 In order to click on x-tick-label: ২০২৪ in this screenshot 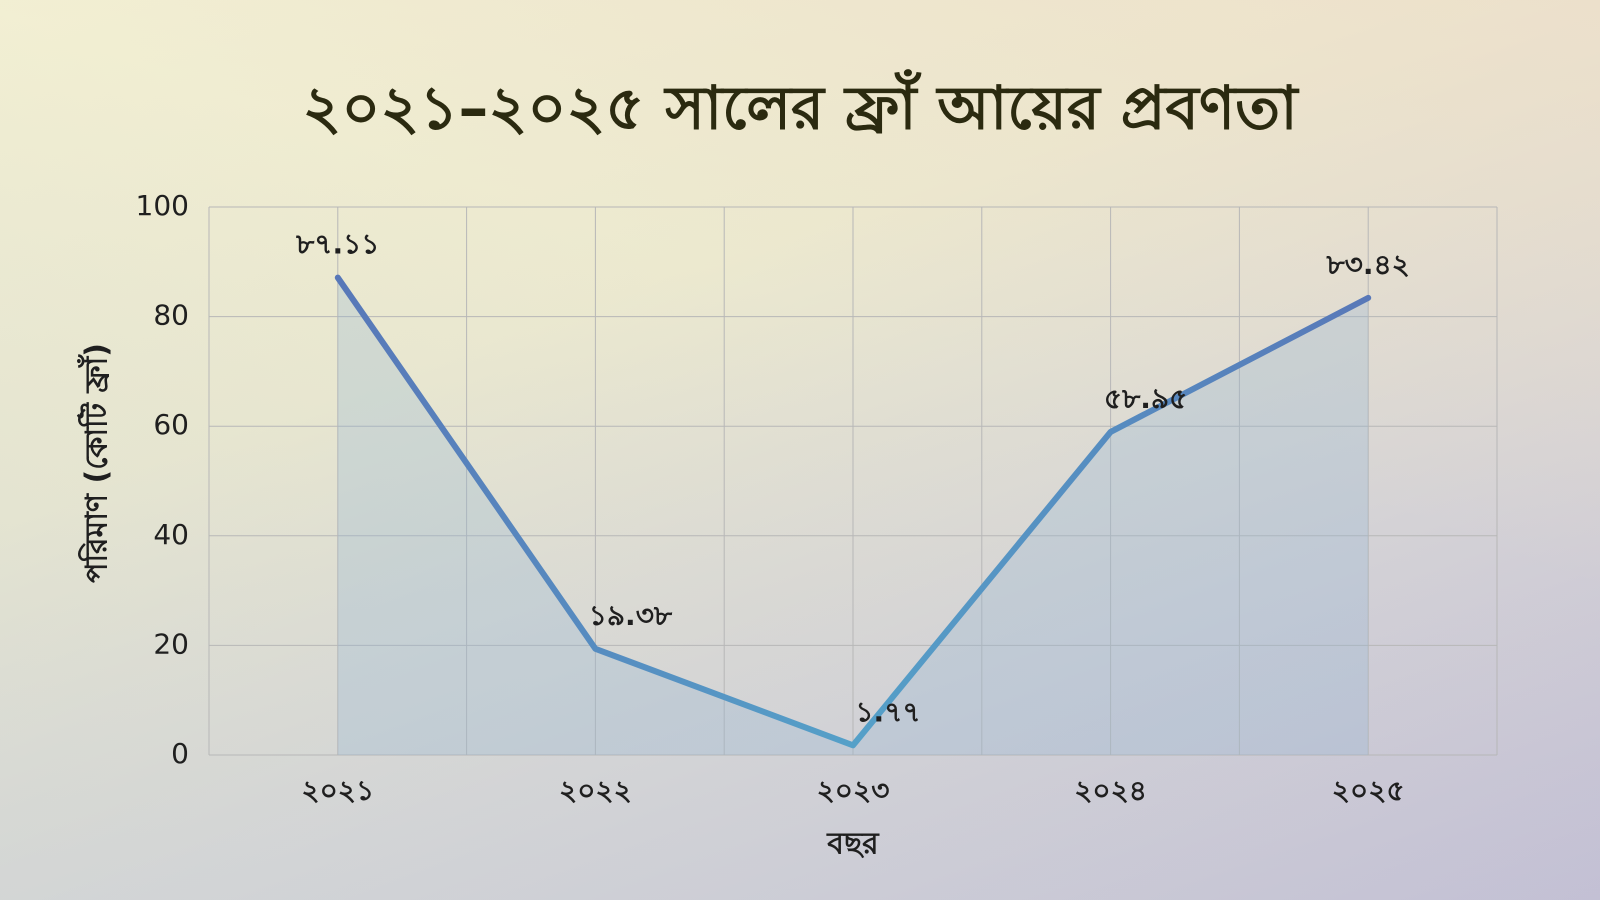, I will do `click(1110, 790)`.